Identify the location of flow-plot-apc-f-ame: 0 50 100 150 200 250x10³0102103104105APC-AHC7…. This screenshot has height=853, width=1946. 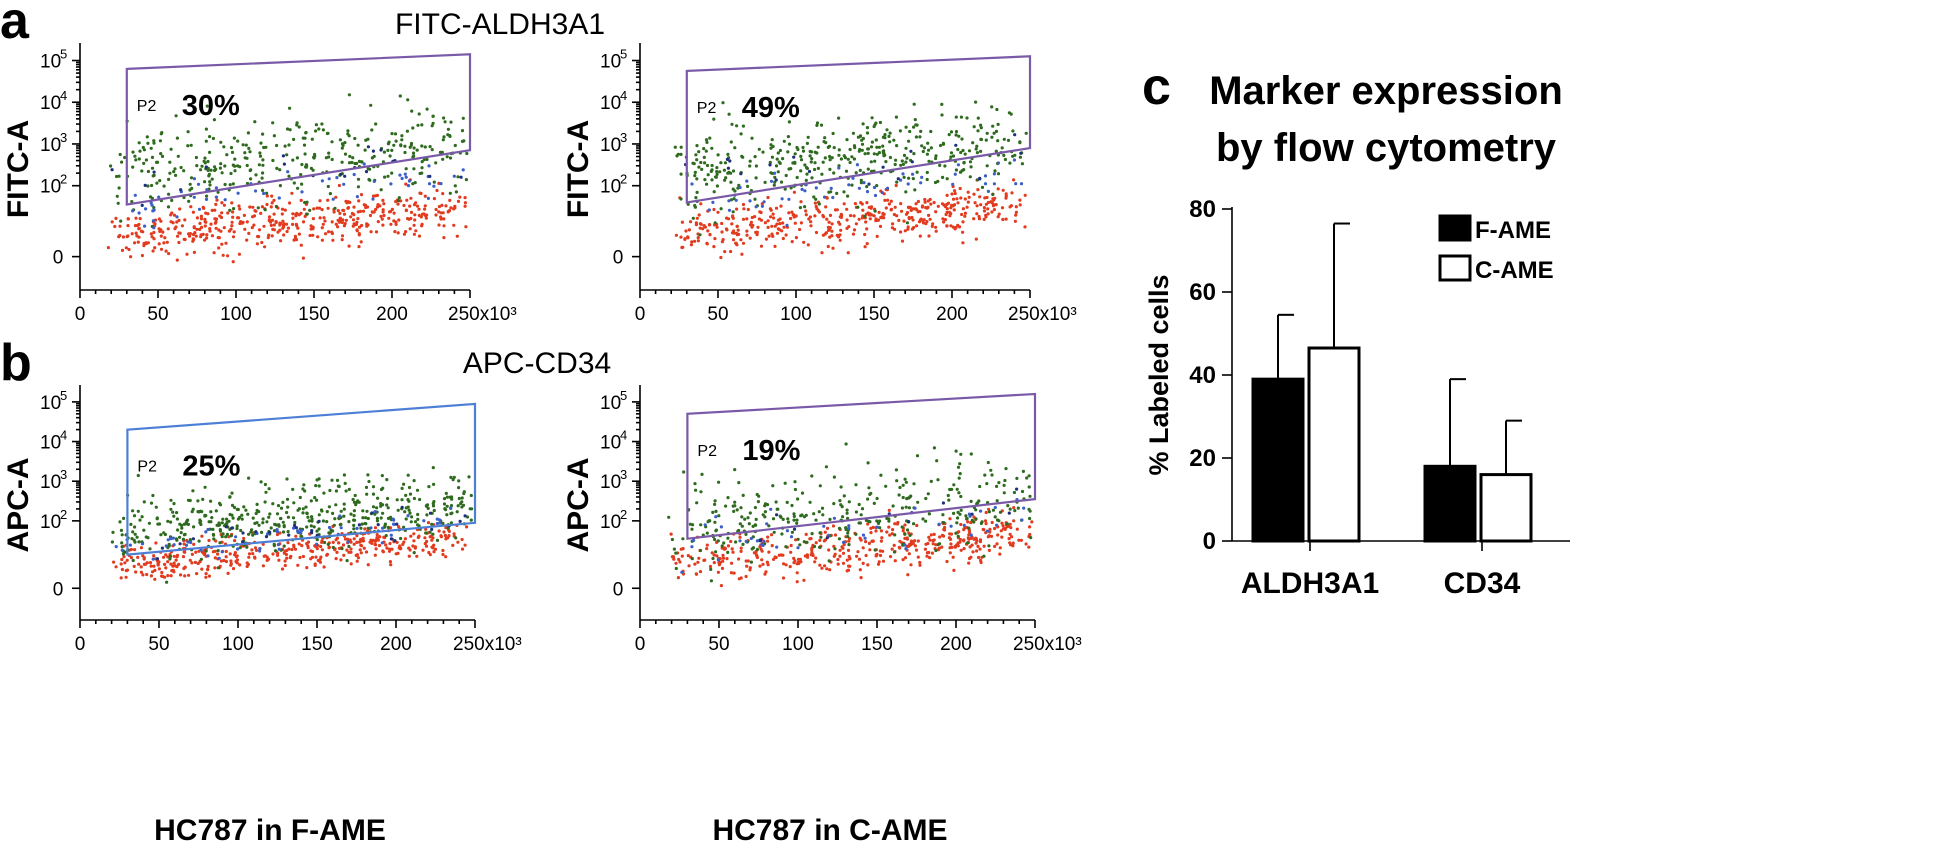
(262, 616).